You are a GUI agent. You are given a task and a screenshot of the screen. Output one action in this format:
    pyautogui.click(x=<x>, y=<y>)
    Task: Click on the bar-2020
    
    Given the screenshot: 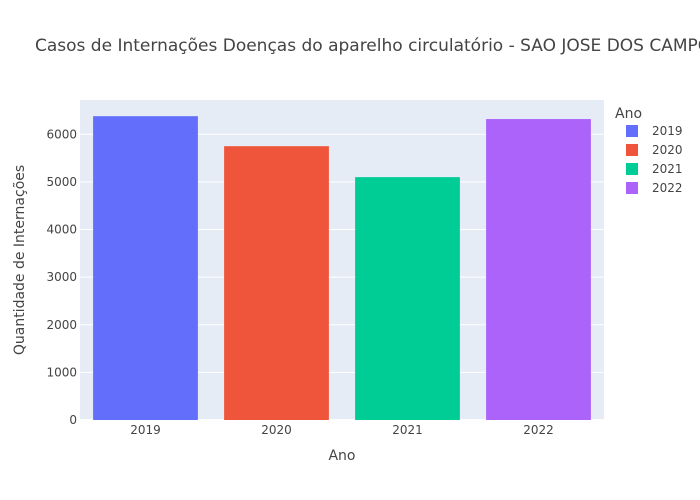 What is the action you would take?
    pyautogui.click(x=276, y=283)
    